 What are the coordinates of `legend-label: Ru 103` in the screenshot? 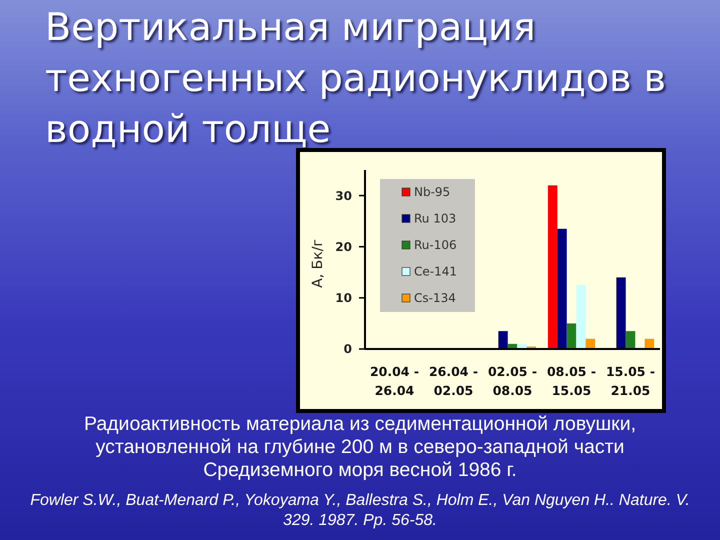 It's located at (435, 219).